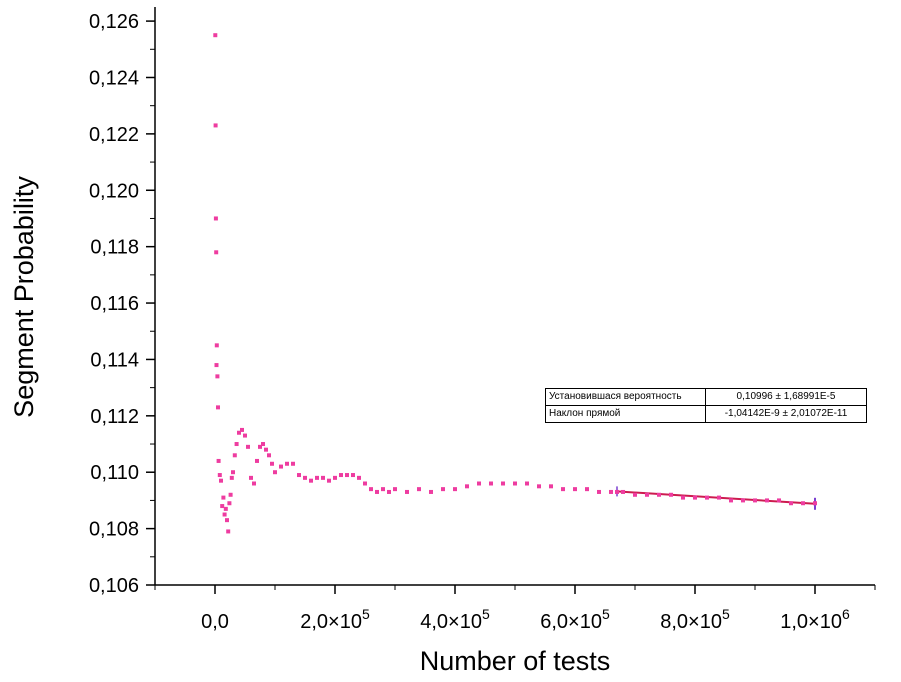 Image resolution: width=901 pixels, height=682 pixels. Describe the element at coordinates (786, 413) in the screenshot. I see `stats-param-value: -1,04142E-9 ± 2,01072E-11` at that location.